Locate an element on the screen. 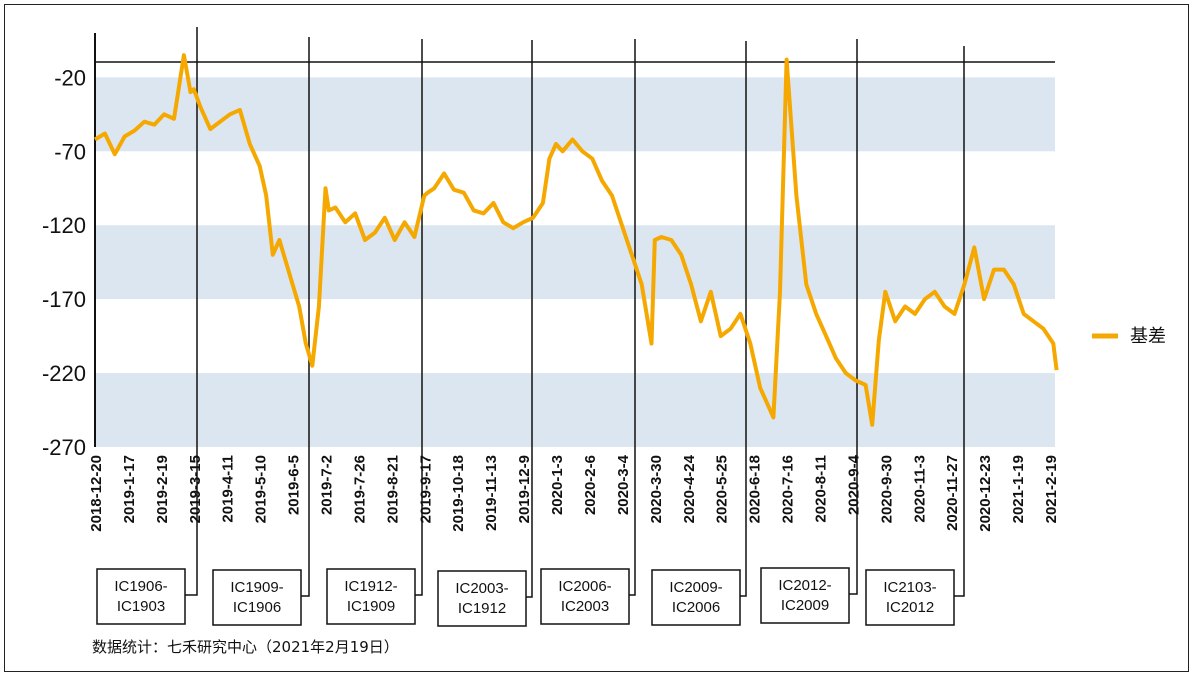 The image size is (1195, 677). x-tick-label: 2020-3-4 is located at coordinates (623, 484).